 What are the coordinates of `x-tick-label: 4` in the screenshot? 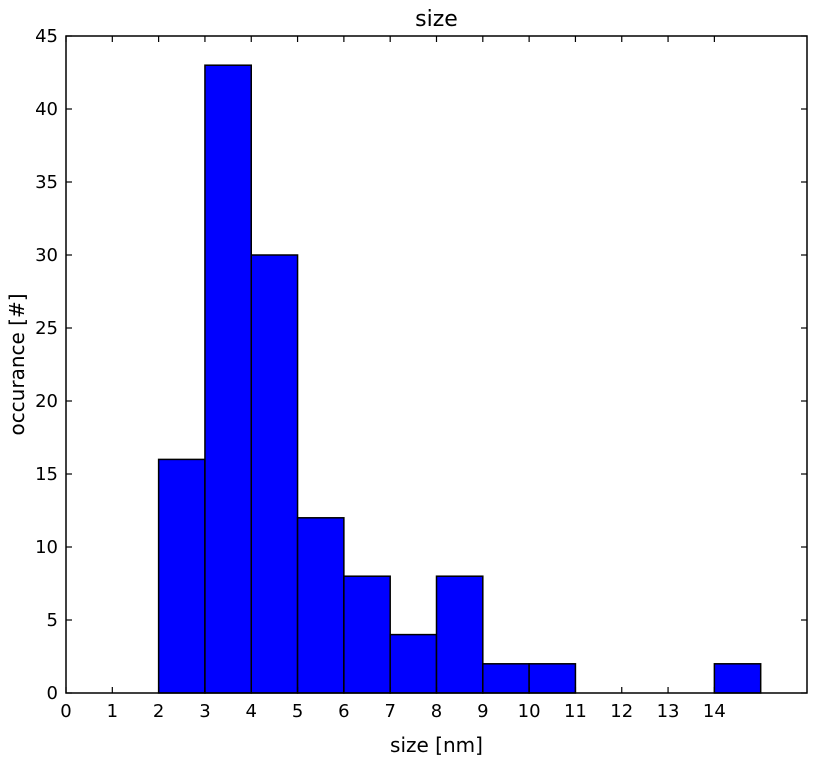 It's located at (251, 711).